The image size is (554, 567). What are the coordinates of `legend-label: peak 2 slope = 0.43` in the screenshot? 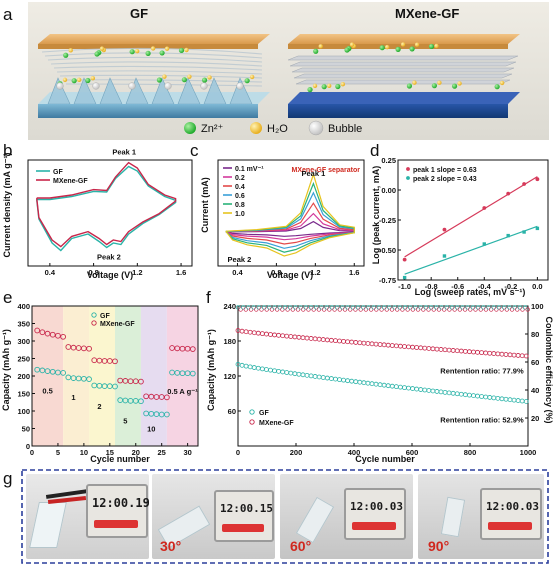 It's located at (445, 179).